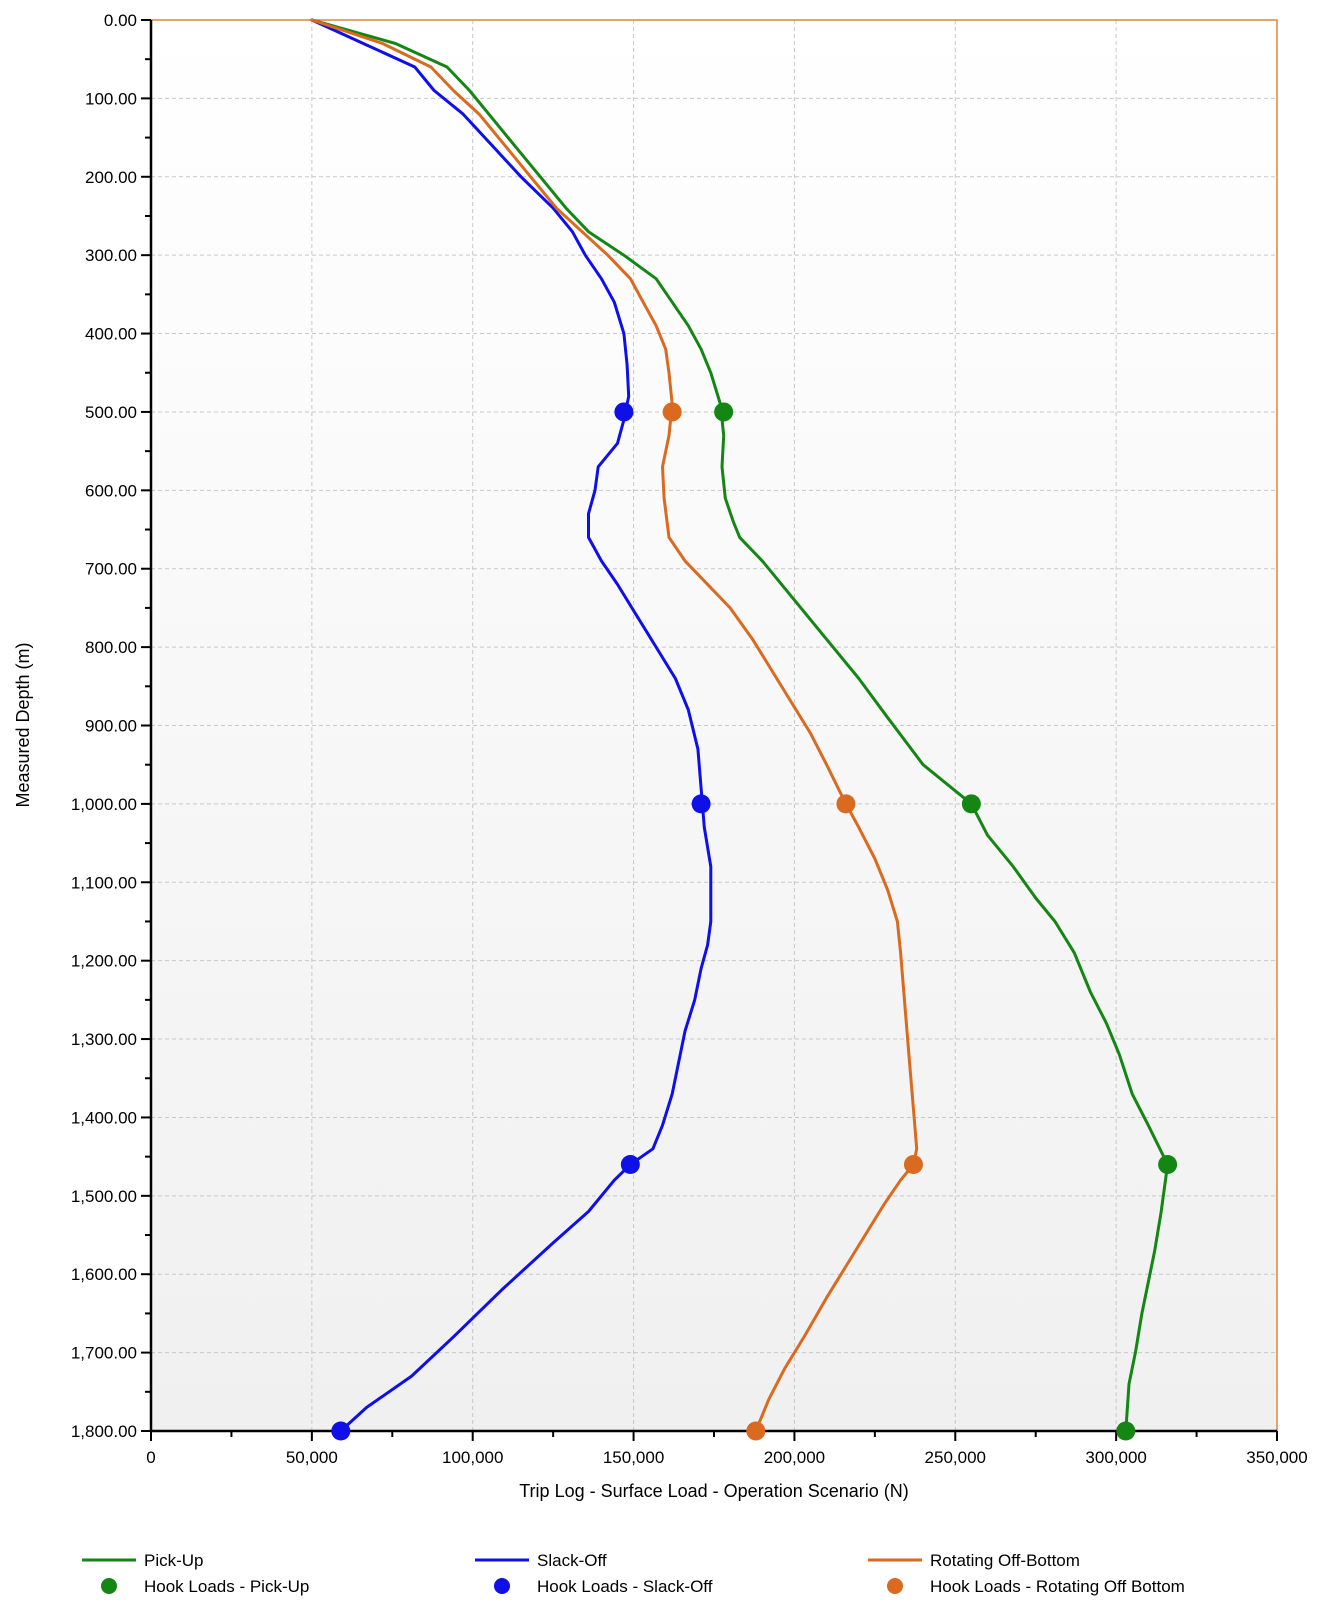 This screenshot has height=1606, width=1331. Describe the element at coordinates (111, 177) in the screenshot. I see `y-tick-label: 200.00` at that location.